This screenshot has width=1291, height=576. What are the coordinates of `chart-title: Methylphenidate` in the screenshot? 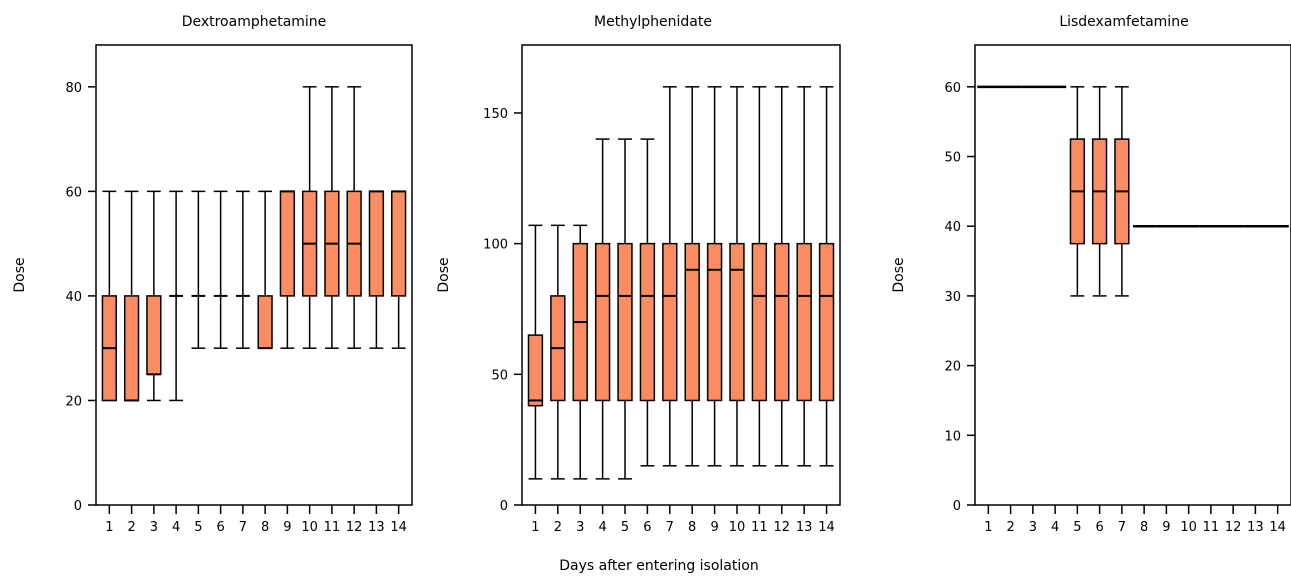 It's located at (653, 22).